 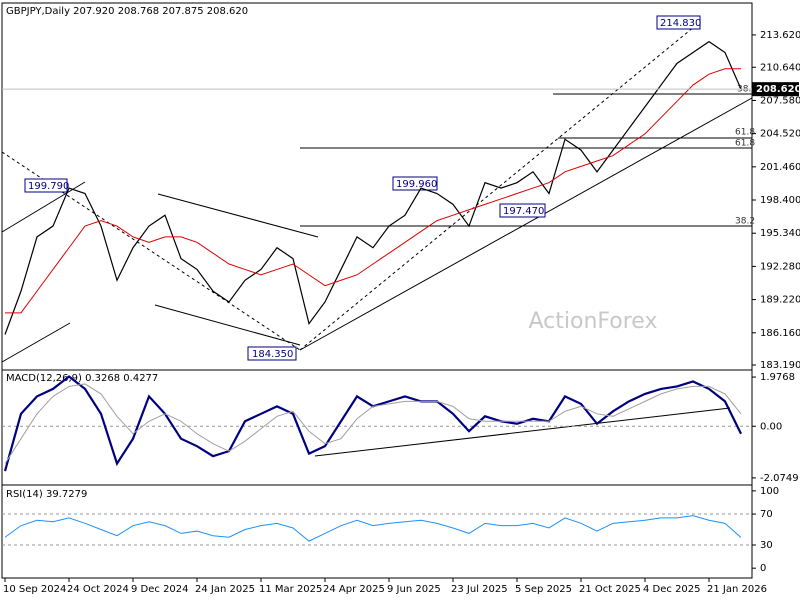 I want to click on y-tick-label: 198.400, so click(x=780, y=200).